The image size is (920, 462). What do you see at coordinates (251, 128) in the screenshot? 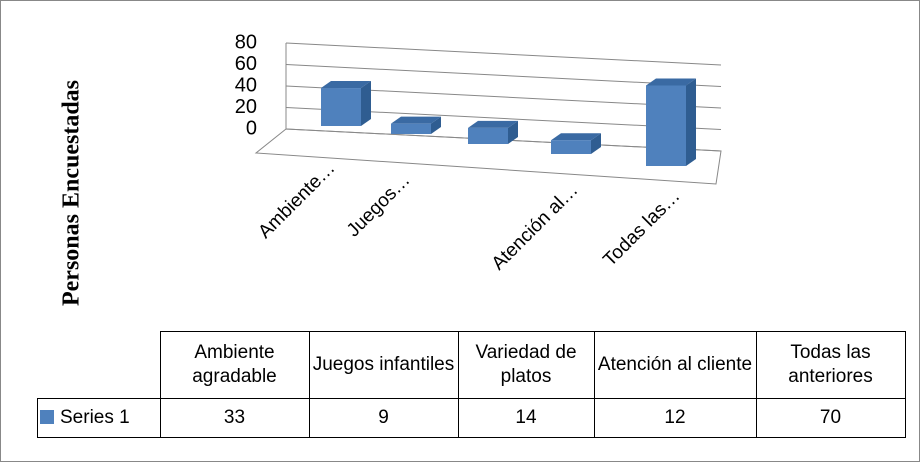
I see `y-tick-label: 0` at bounding box center [251, 128].